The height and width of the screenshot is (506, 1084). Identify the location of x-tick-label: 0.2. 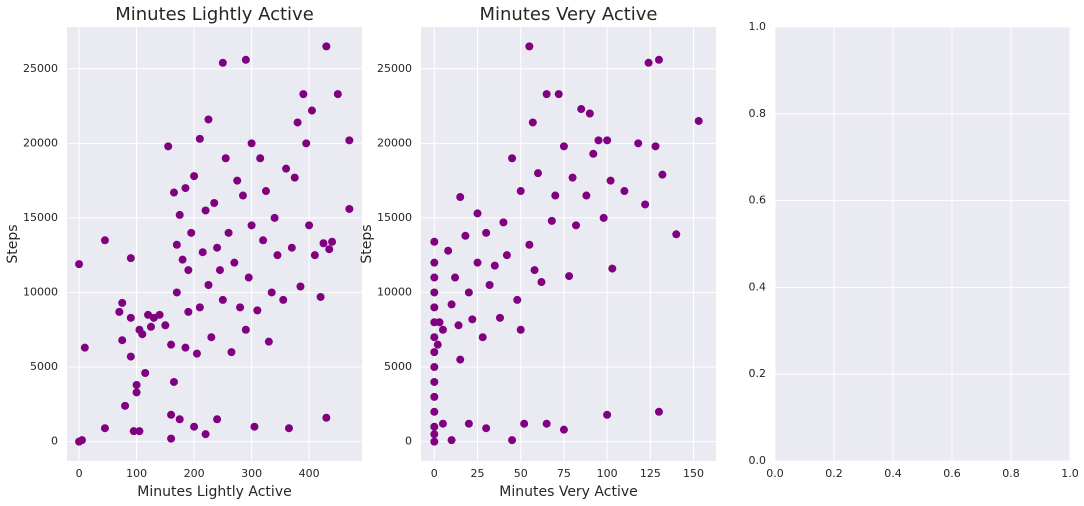
(834, 473).